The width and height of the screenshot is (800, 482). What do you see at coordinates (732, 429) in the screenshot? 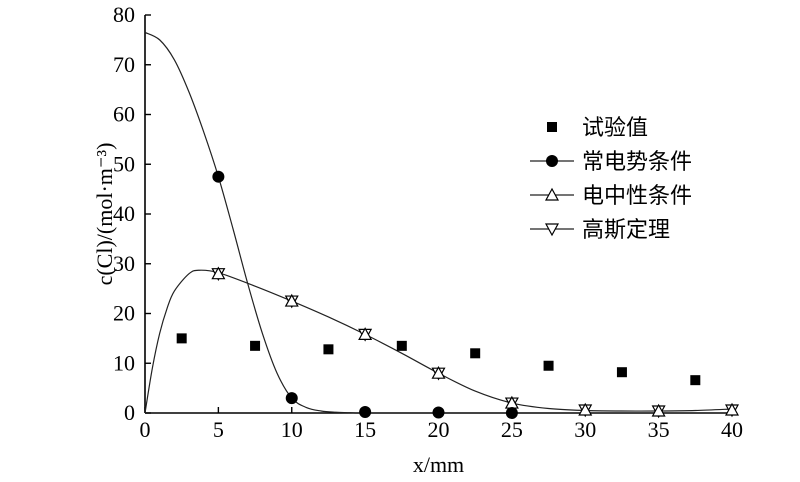
I see `x-tick-label: 40` at bounding box center [732, 429].